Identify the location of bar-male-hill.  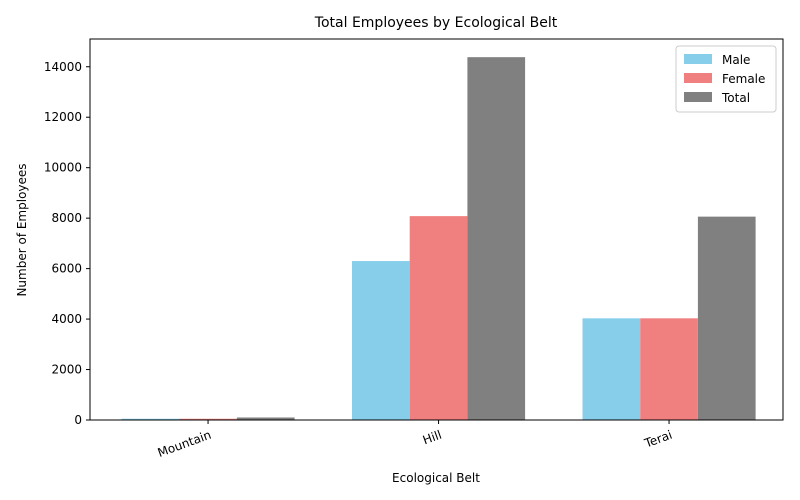
(381, 340).